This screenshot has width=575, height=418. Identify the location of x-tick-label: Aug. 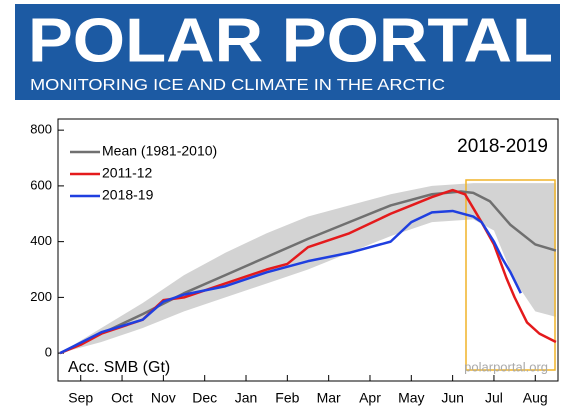
(535, 398).